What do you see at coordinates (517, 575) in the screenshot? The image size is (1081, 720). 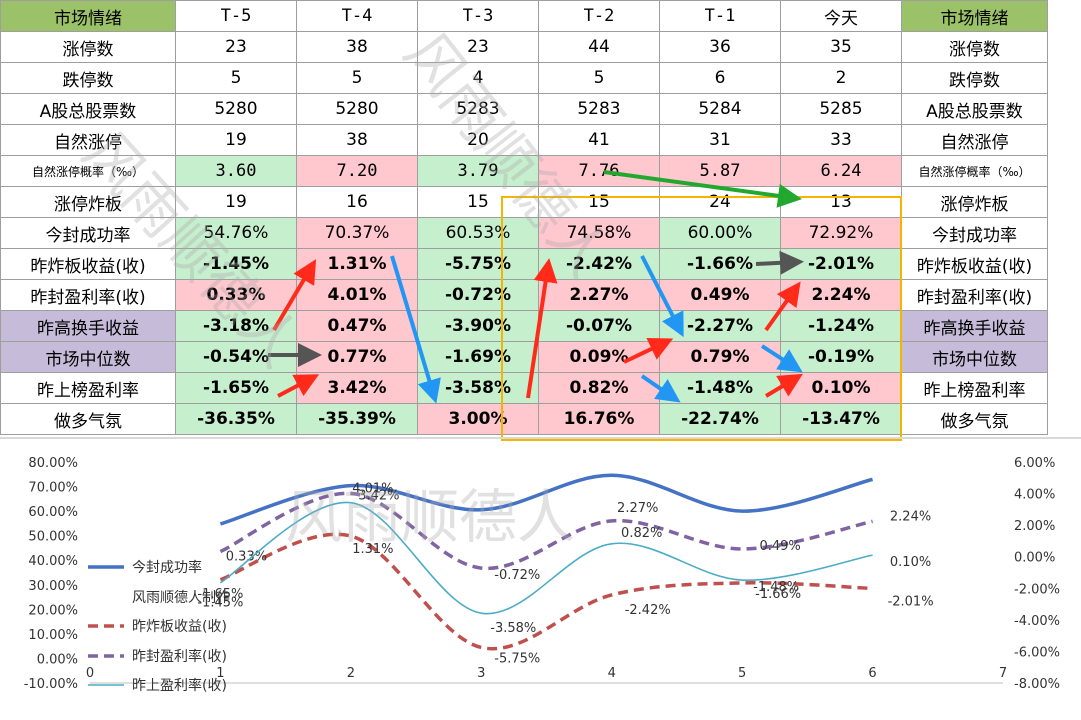 I see `data-label: -0.72%` at bounding box center [517, 575].